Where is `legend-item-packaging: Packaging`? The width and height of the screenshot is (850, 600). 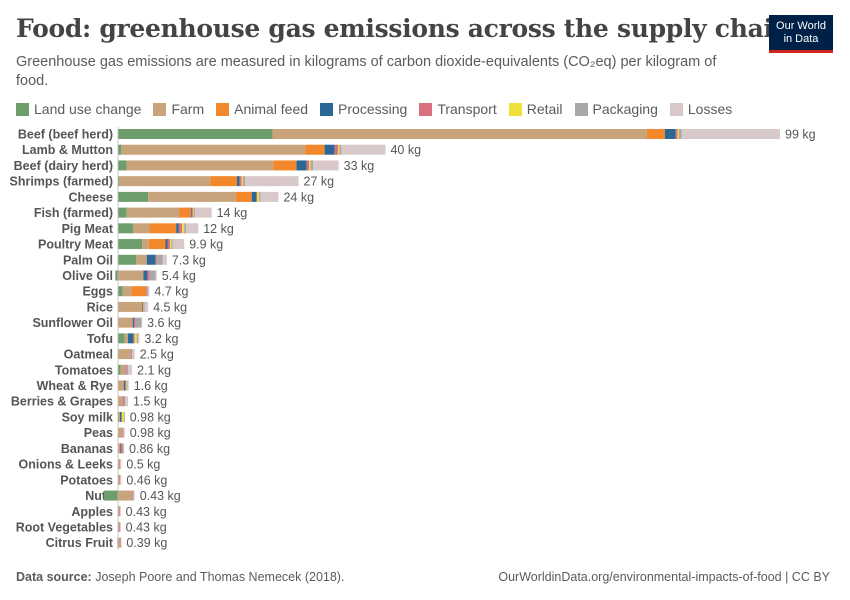
legend-item-packaging: Packaging is located at coordinates (616, 109).